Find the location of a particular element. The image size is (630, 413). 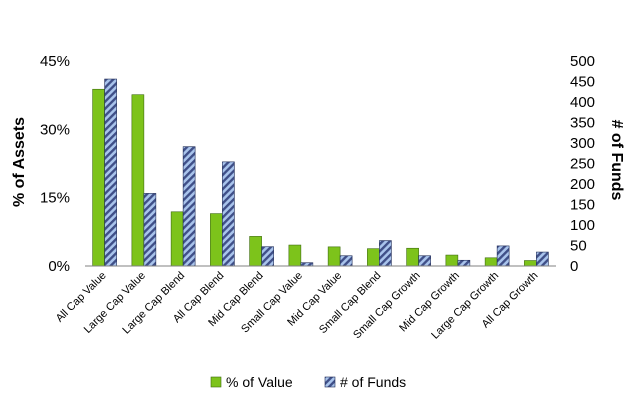

y2-tick-label: 200 is located at coordinates (582, 184).